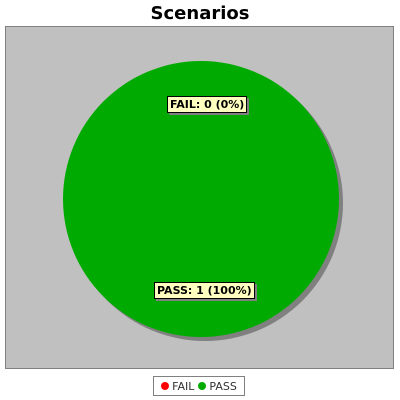  What do you see at coordinates (200, 13) in the screenshot?
I see `chart-title: Scenarios` at bounding box center [200, 13].